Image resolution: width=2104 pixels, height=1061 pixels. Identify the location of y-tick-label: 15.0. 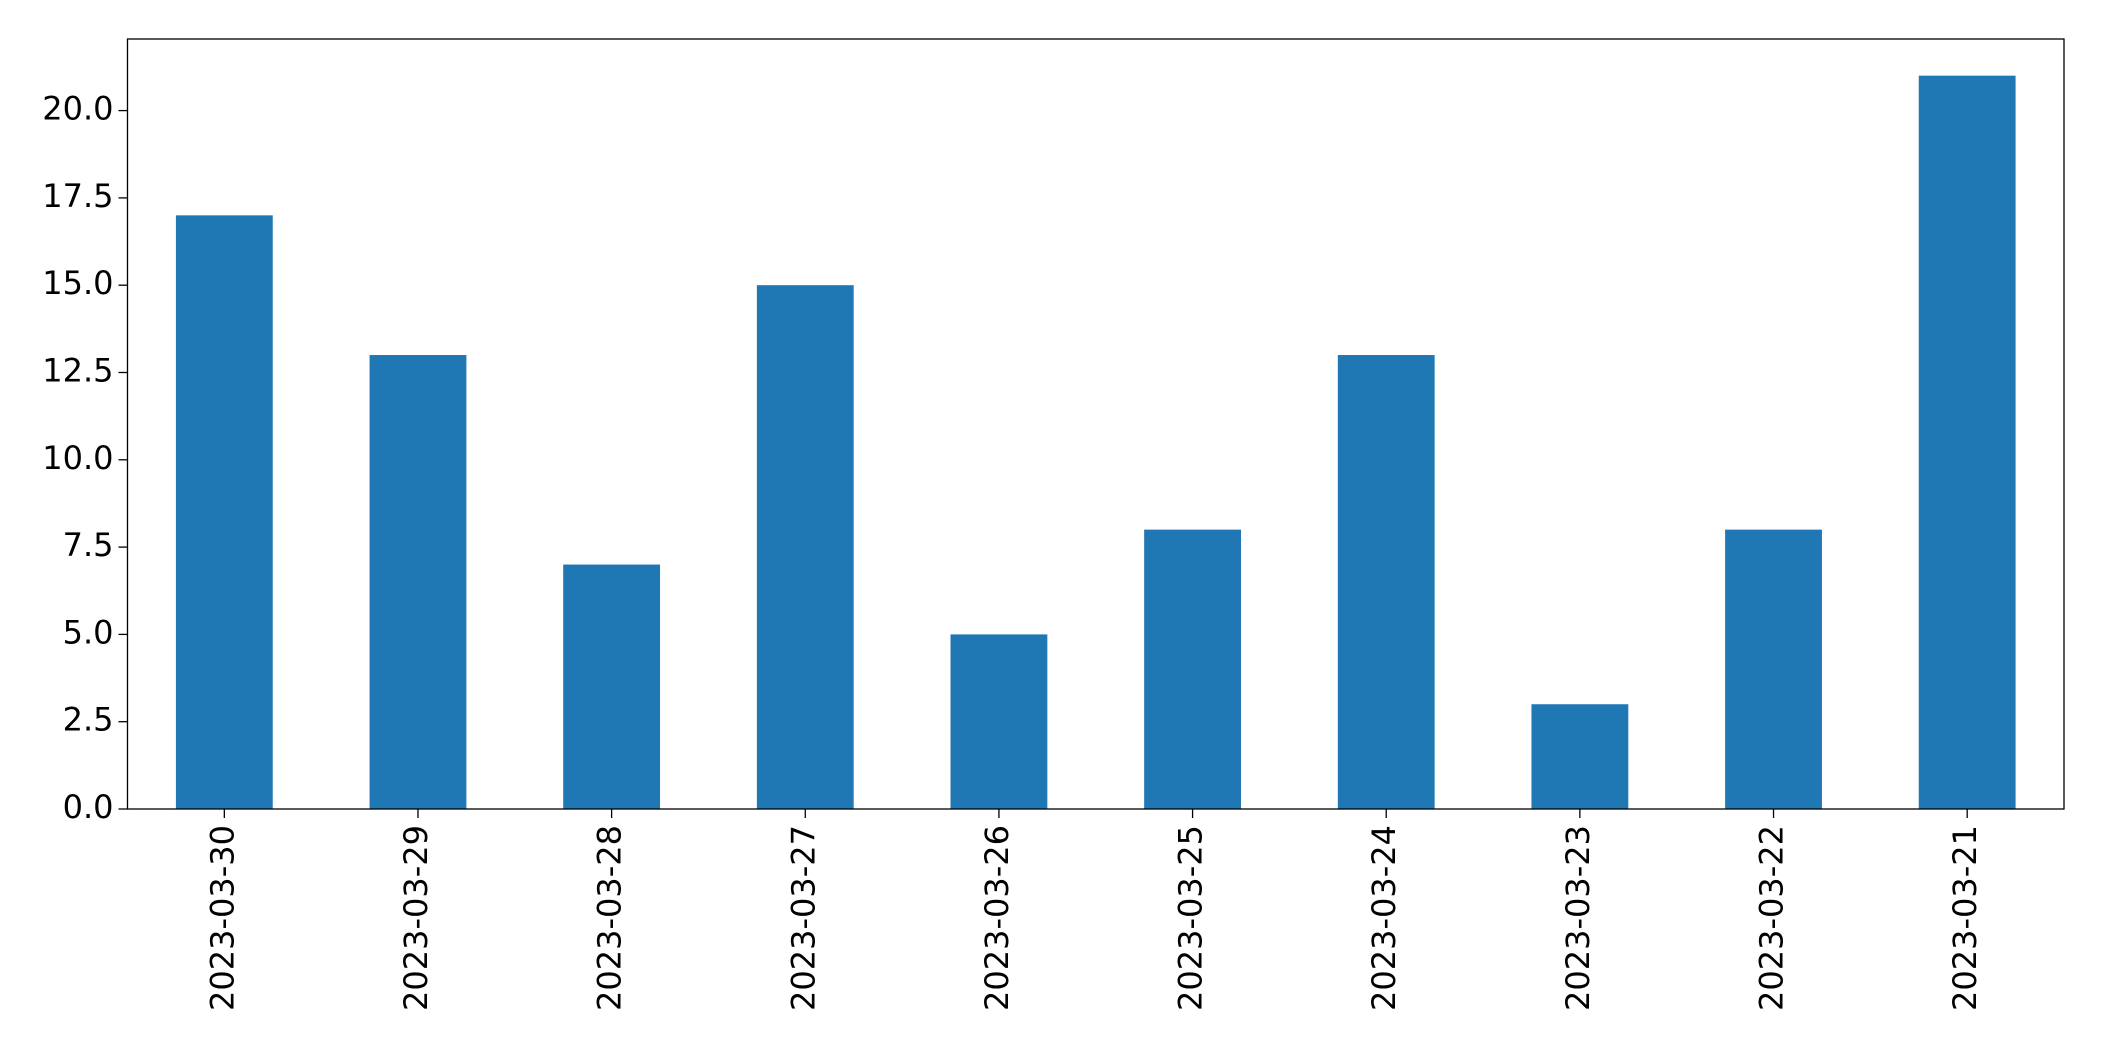
(77, 283).